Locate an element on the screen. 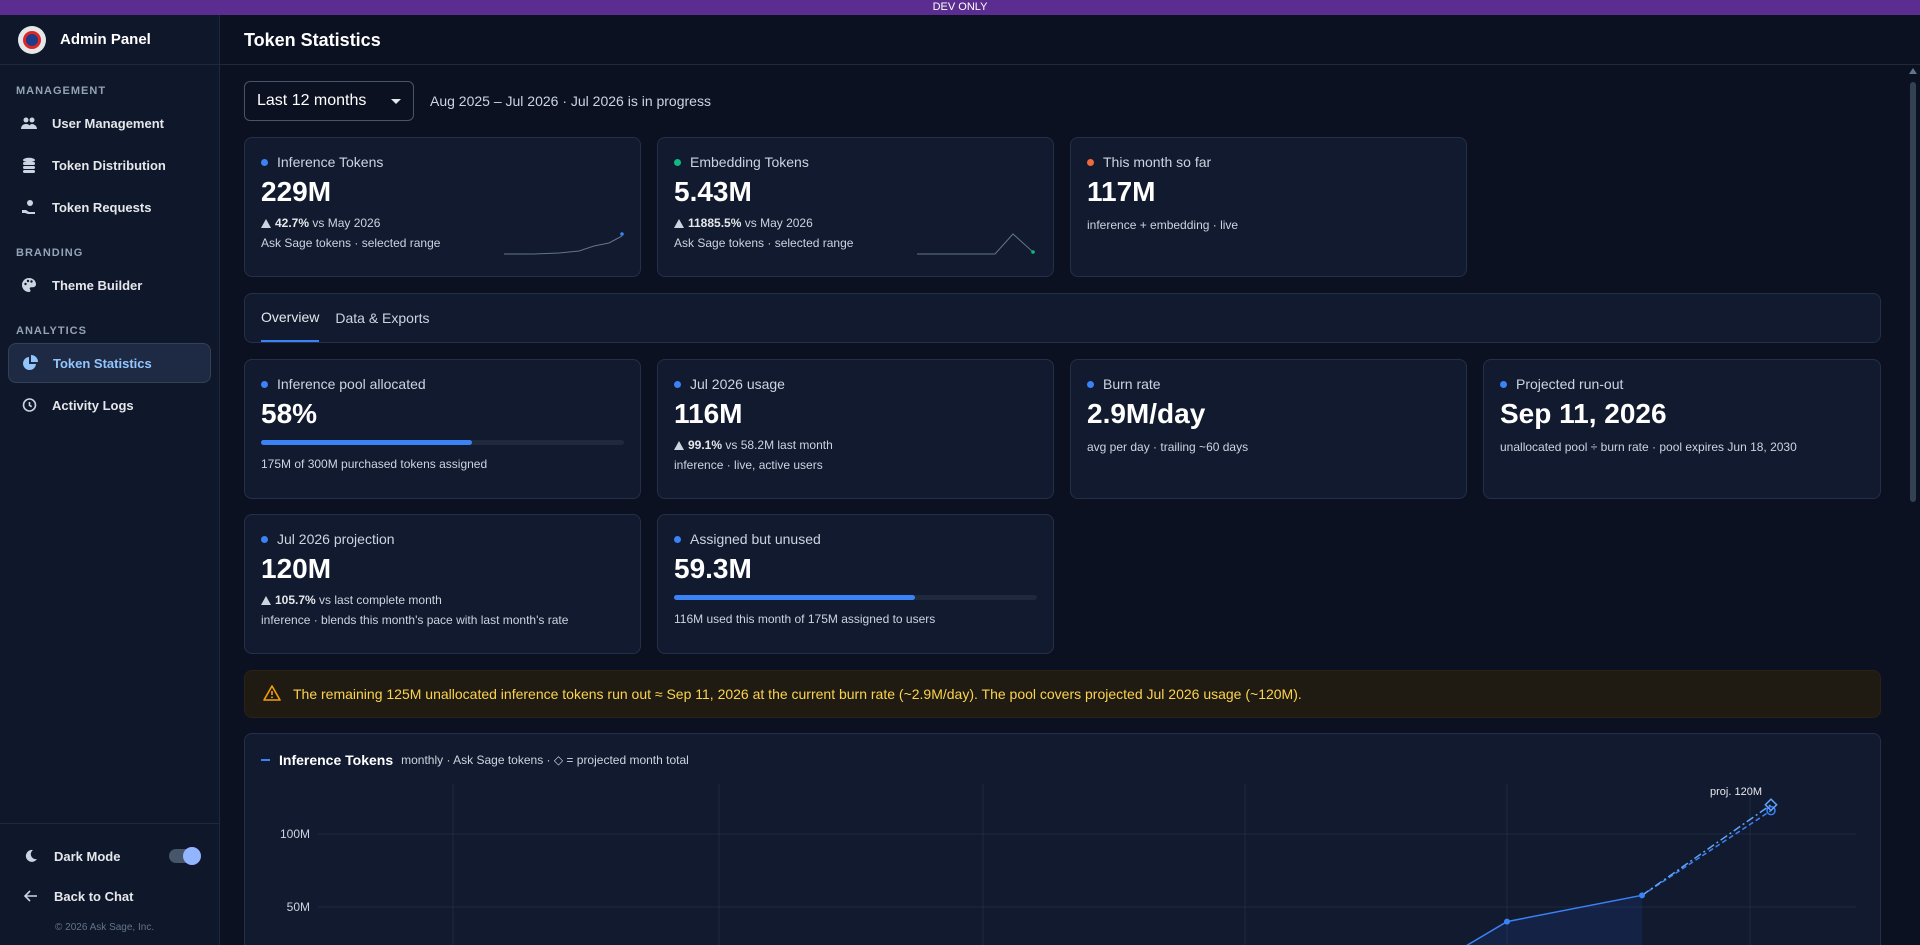 This screenshot has height=945, width=1920. range-select: Last 12 months is located at coordinates (329, 101).